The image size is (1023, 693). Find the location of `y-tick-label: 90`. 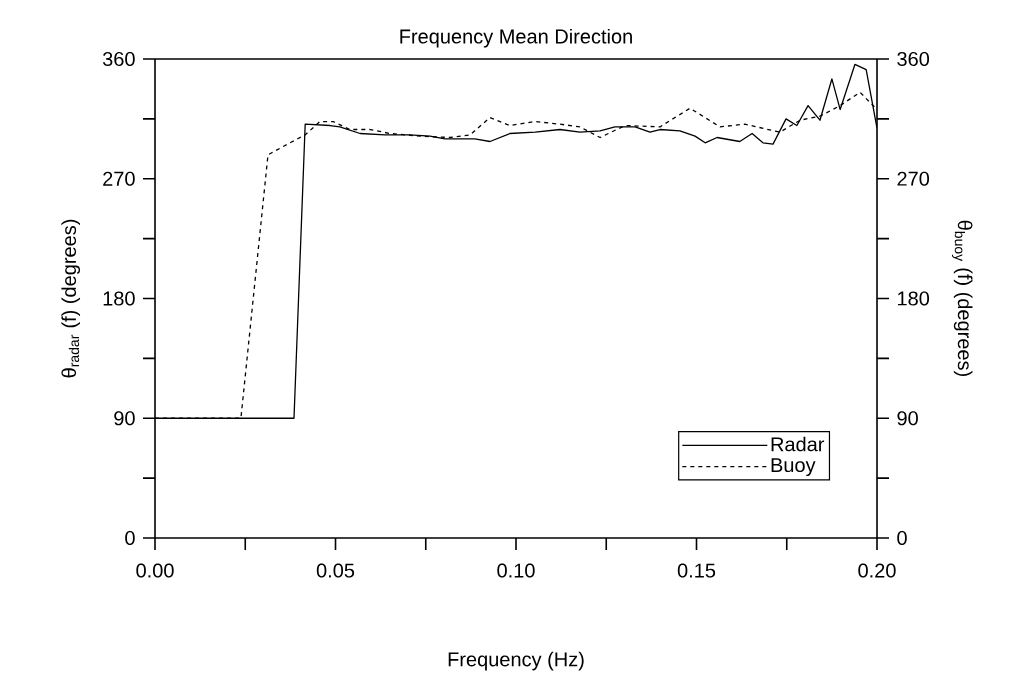

y-tick-label: 90 is located at coordinates (124, 418).